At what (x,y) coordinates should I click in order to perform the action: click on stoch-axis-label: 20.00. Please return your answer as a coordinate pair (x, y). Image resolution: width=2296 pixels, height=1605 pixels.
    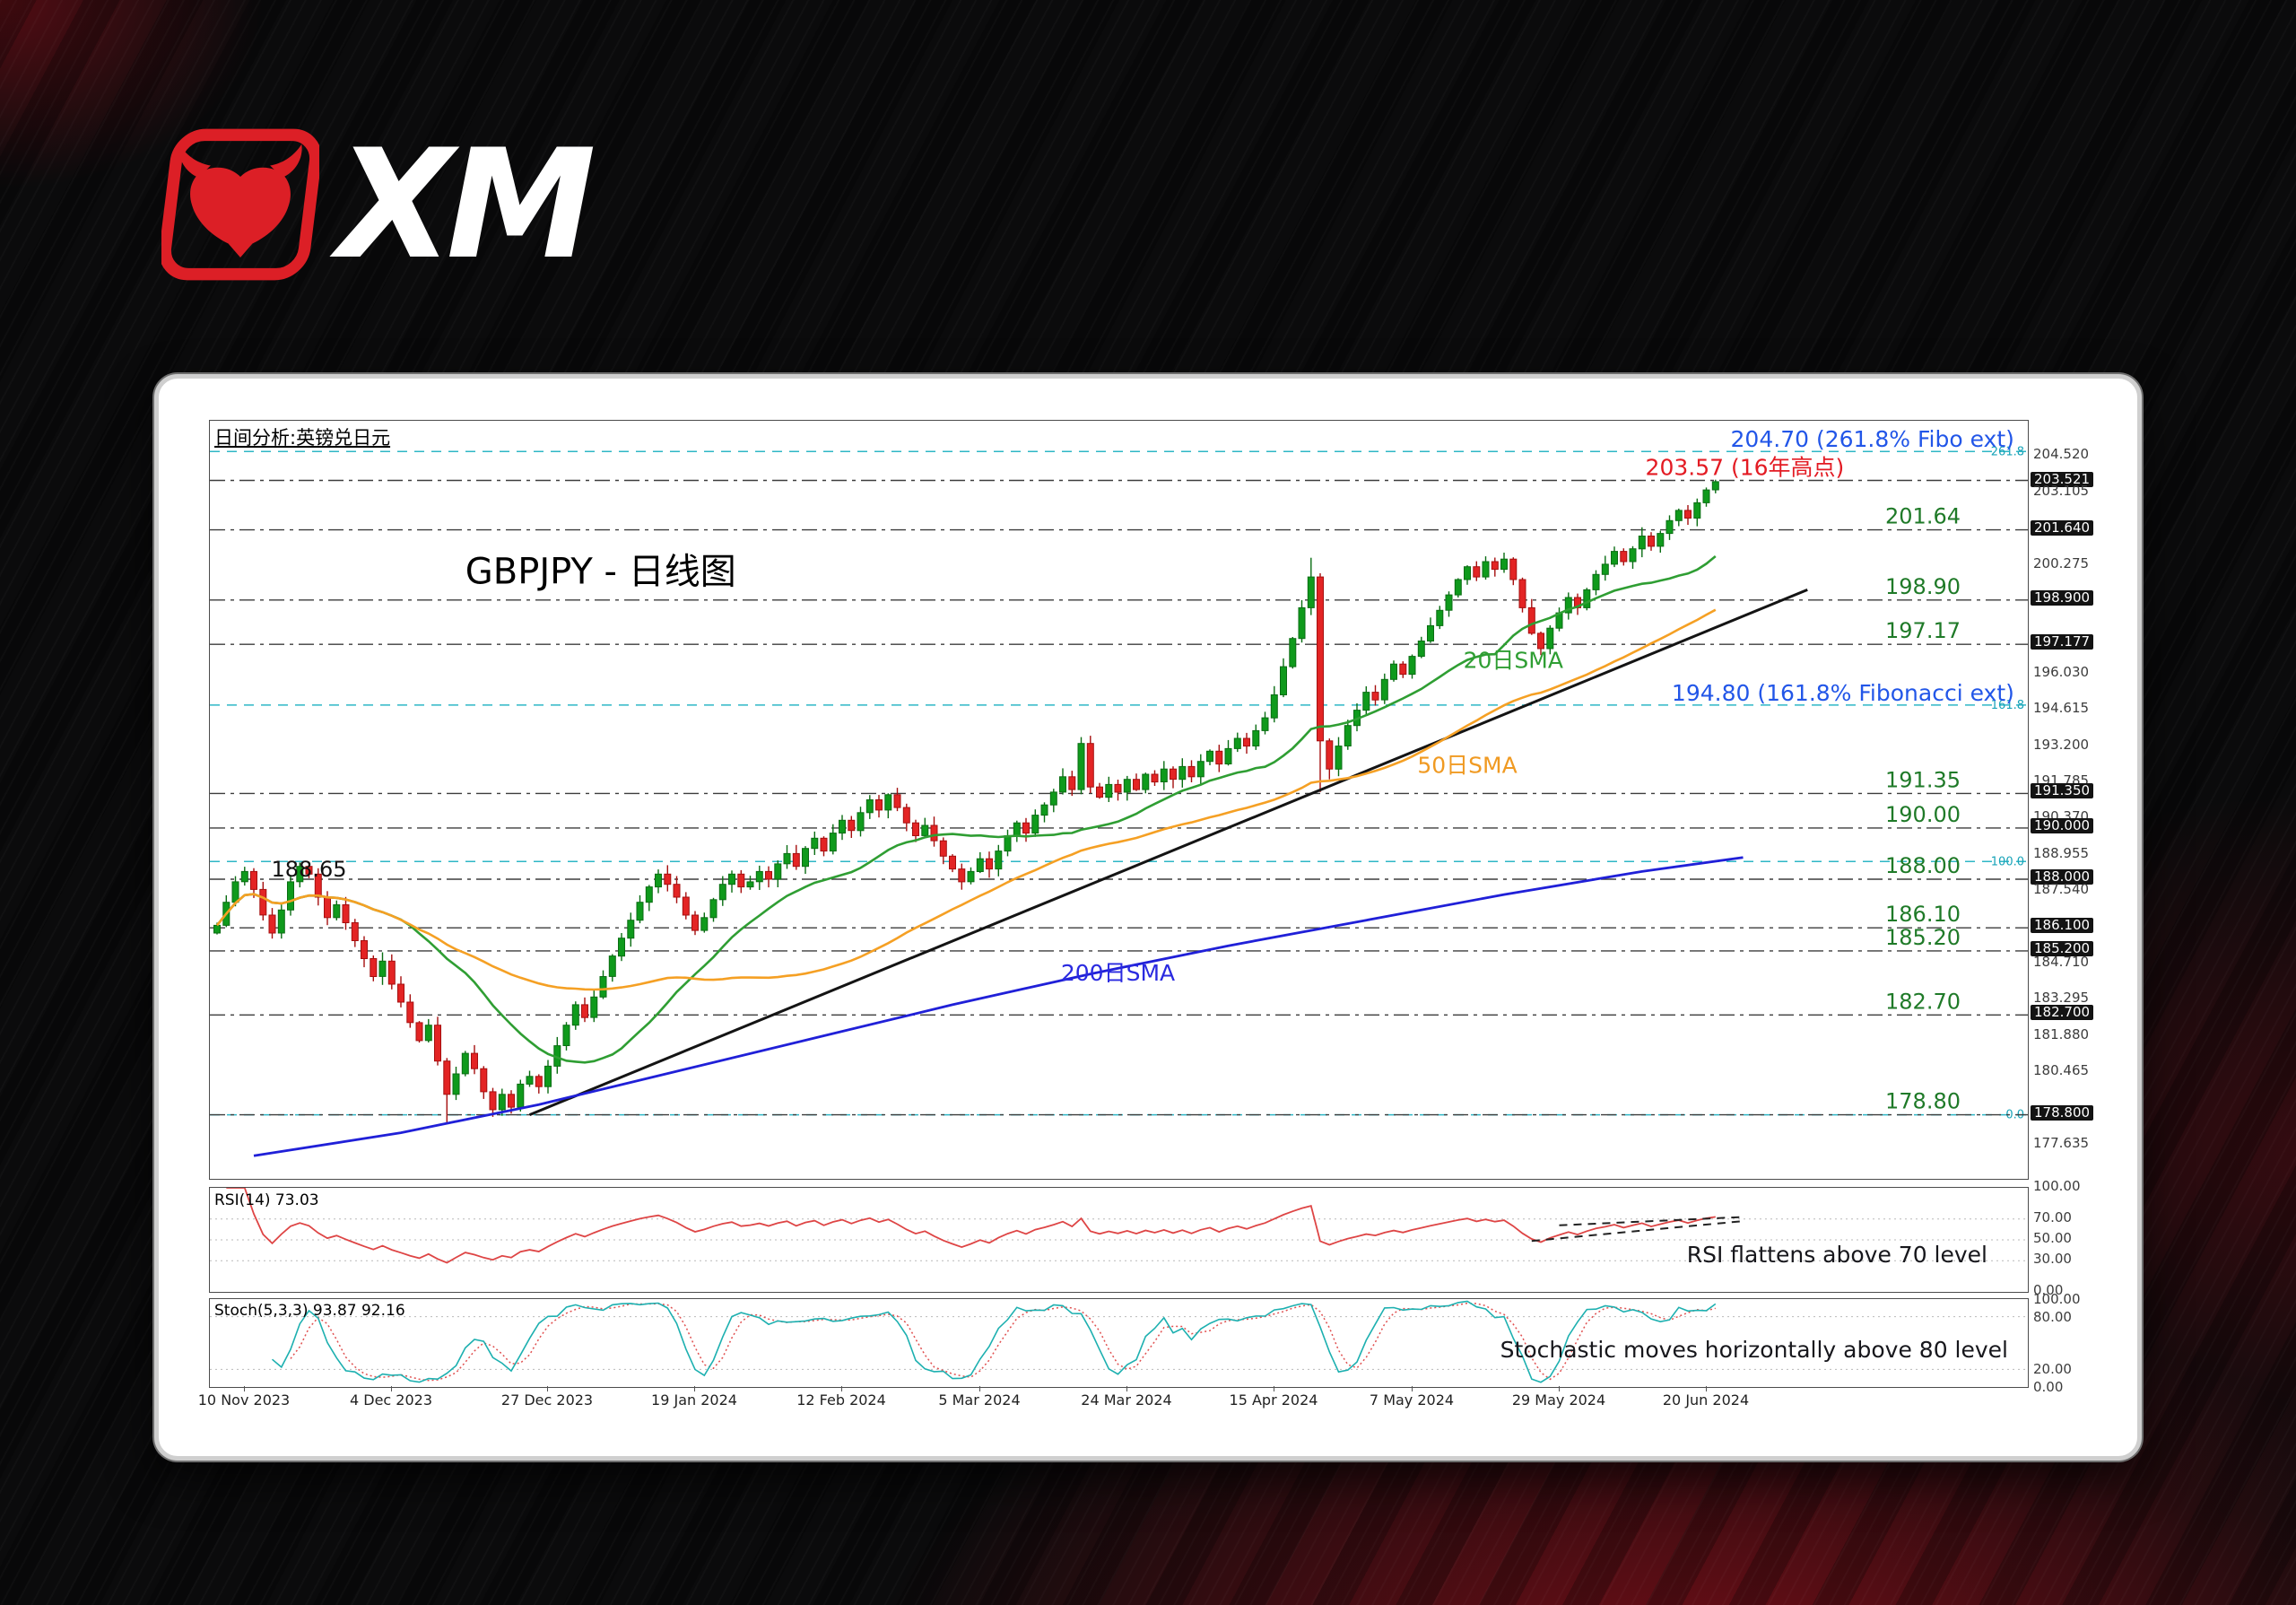
    Looking at the image, I should click on (2052, 1369).